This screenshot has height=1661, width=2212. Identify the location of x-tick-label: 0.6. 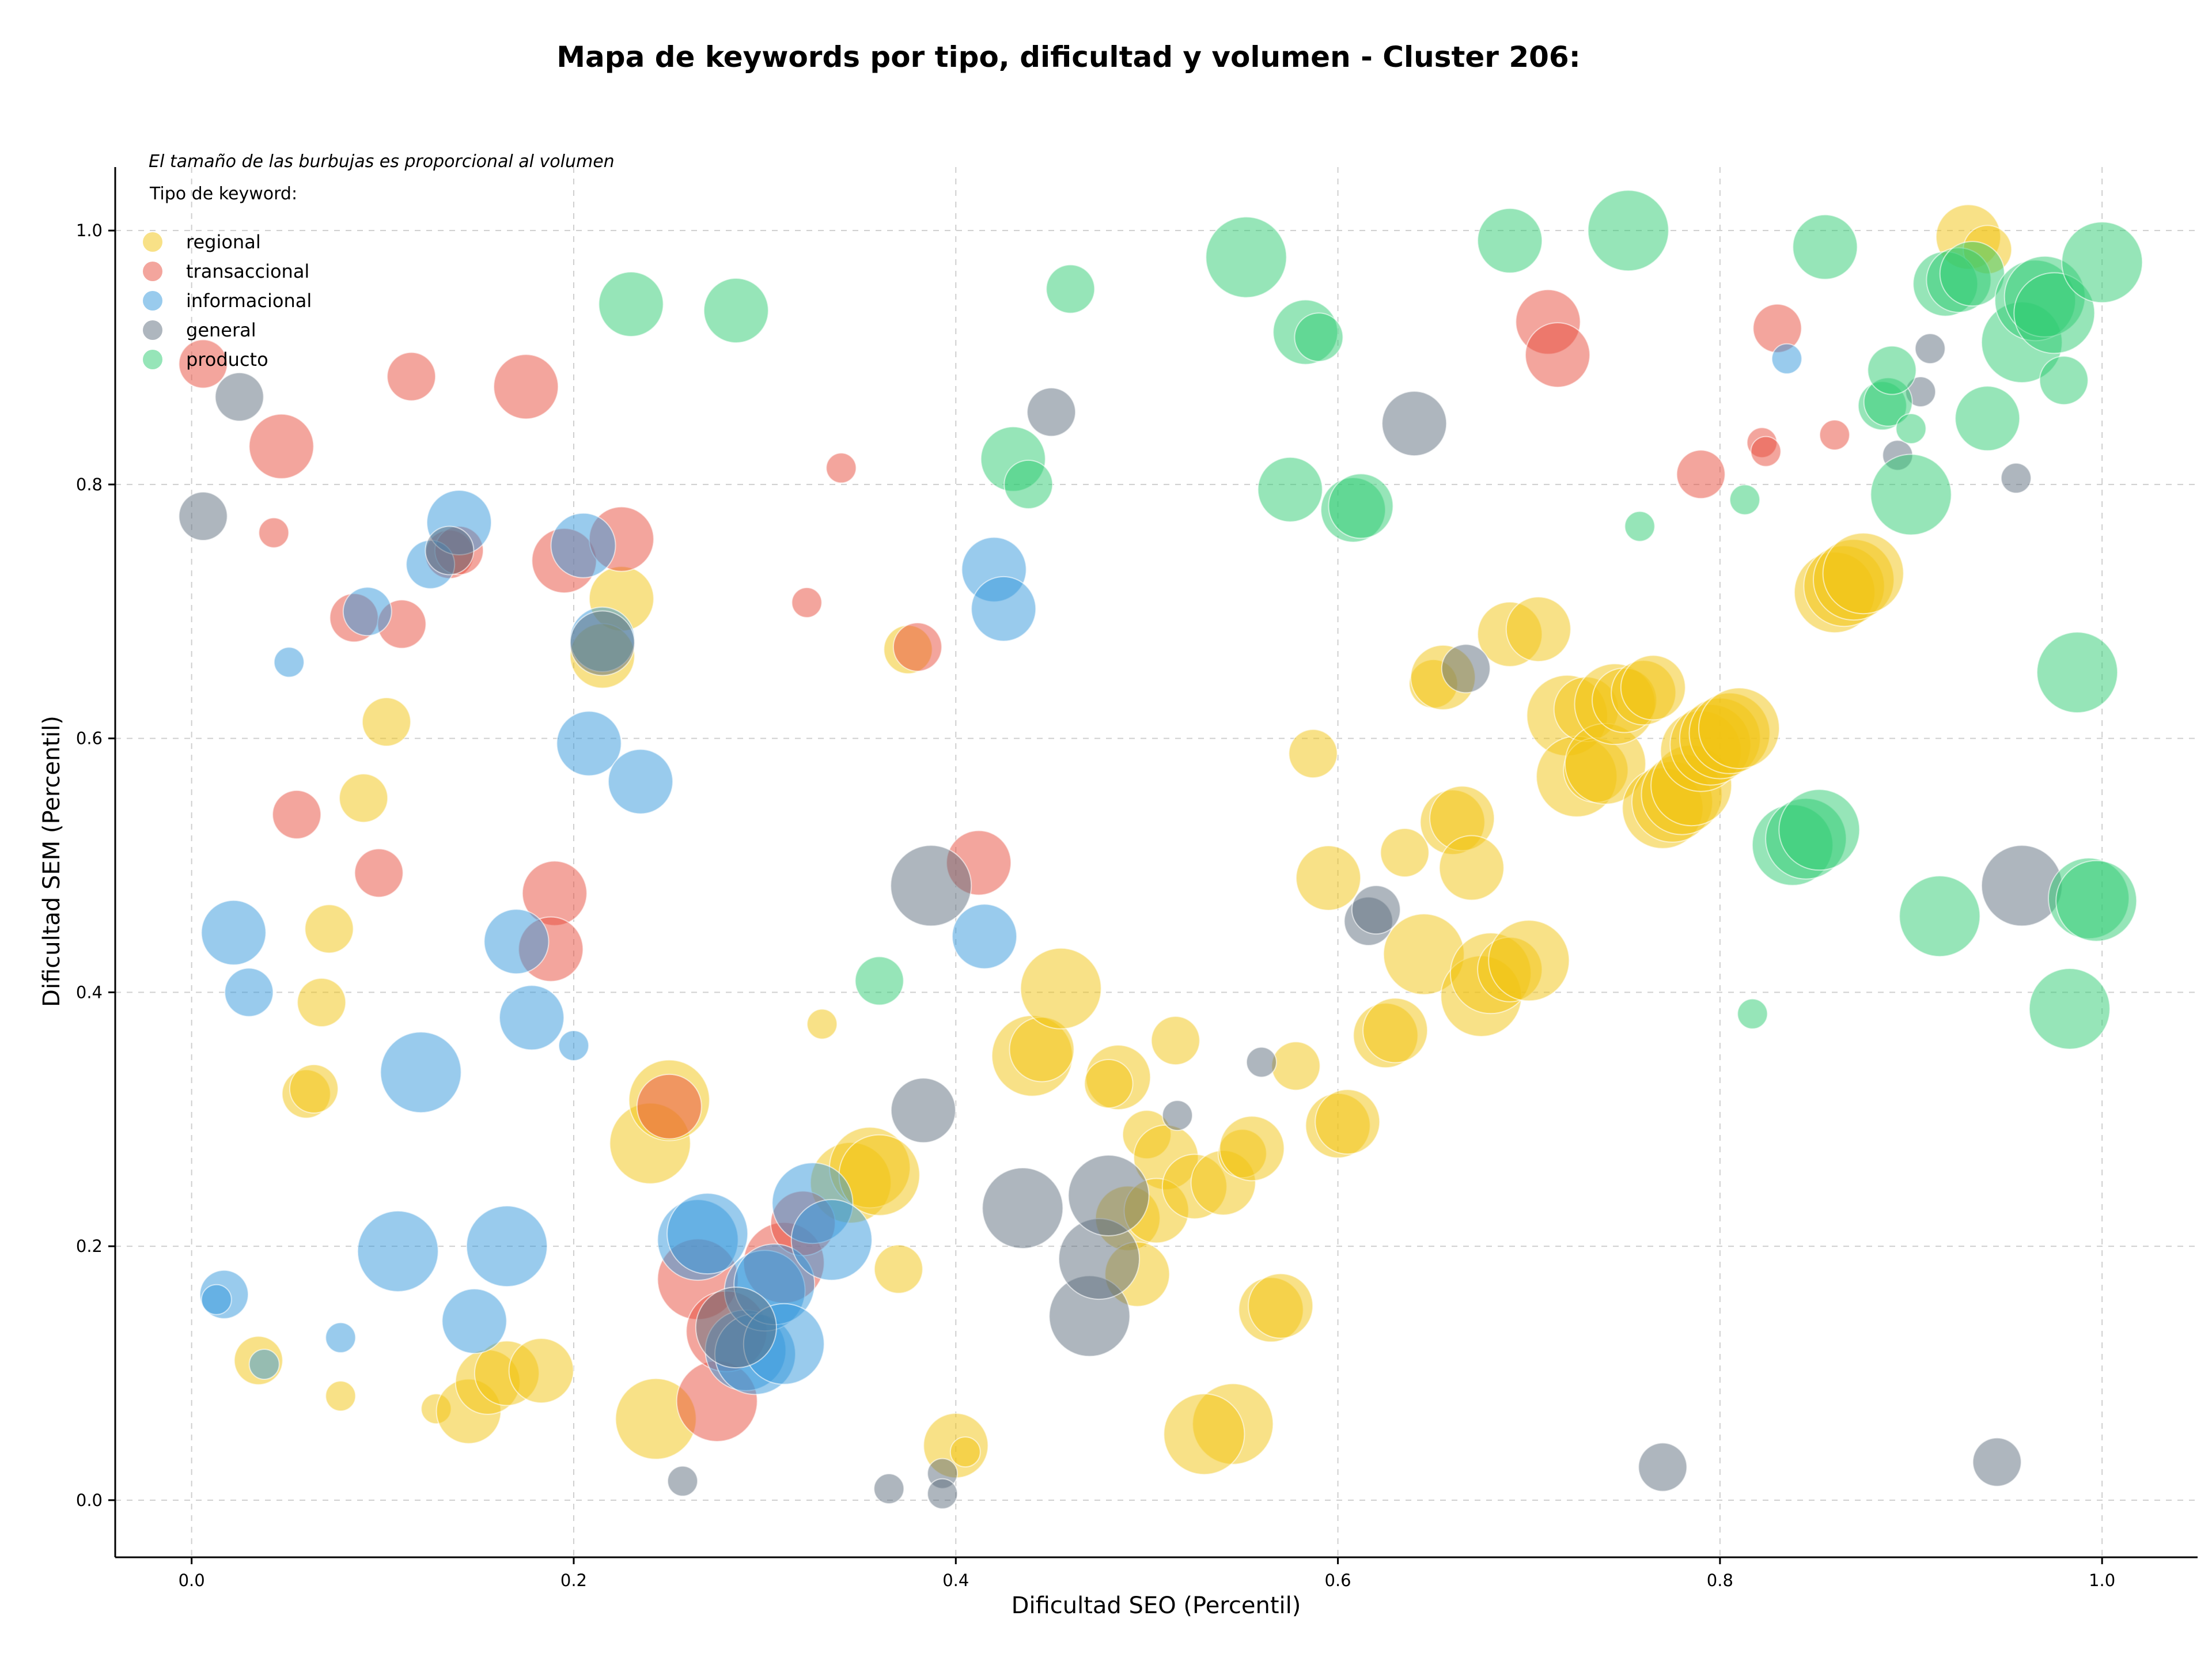
(1338, 1580).